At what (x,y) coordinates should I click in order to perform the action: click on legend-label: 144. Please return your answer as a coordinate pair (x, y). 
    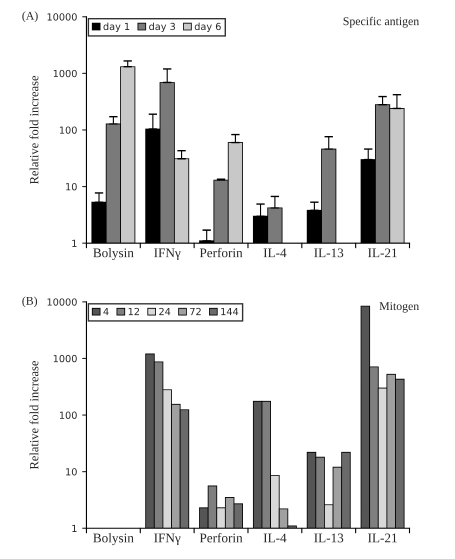
    Looking at the image, I should click on (229, 312).